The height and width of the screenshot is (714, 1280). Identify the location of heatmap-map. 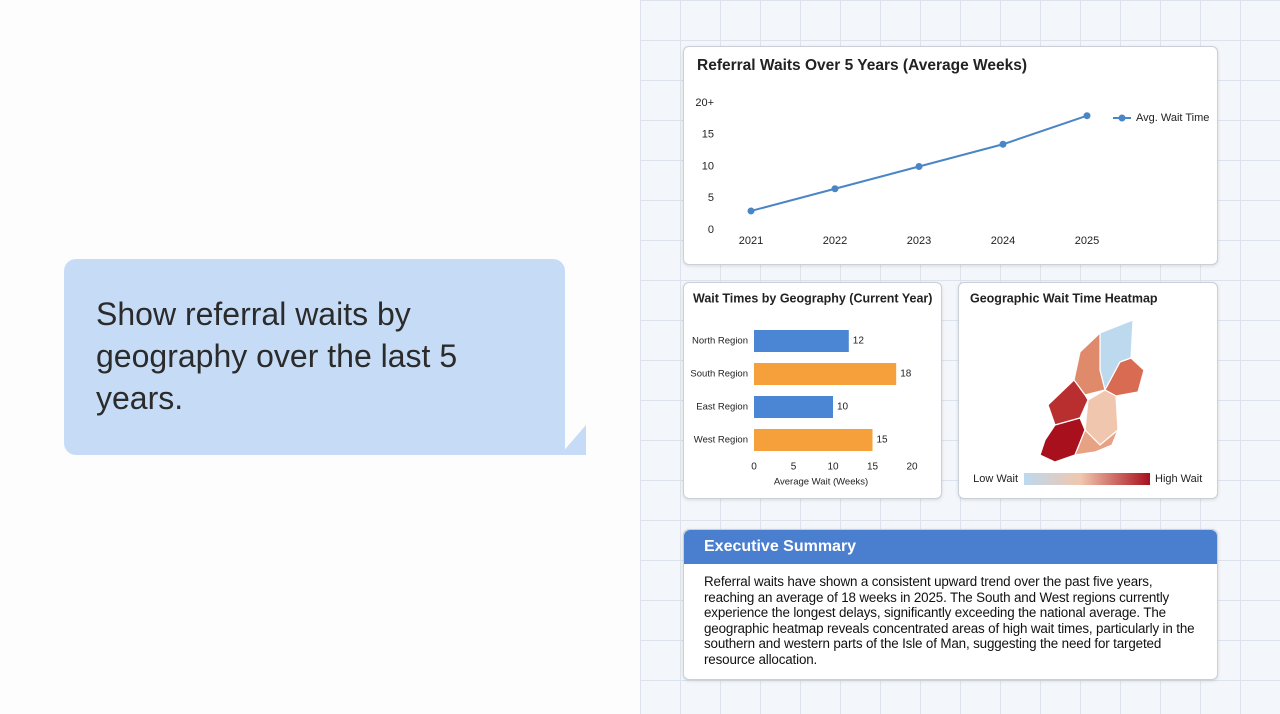
(1092, 391).